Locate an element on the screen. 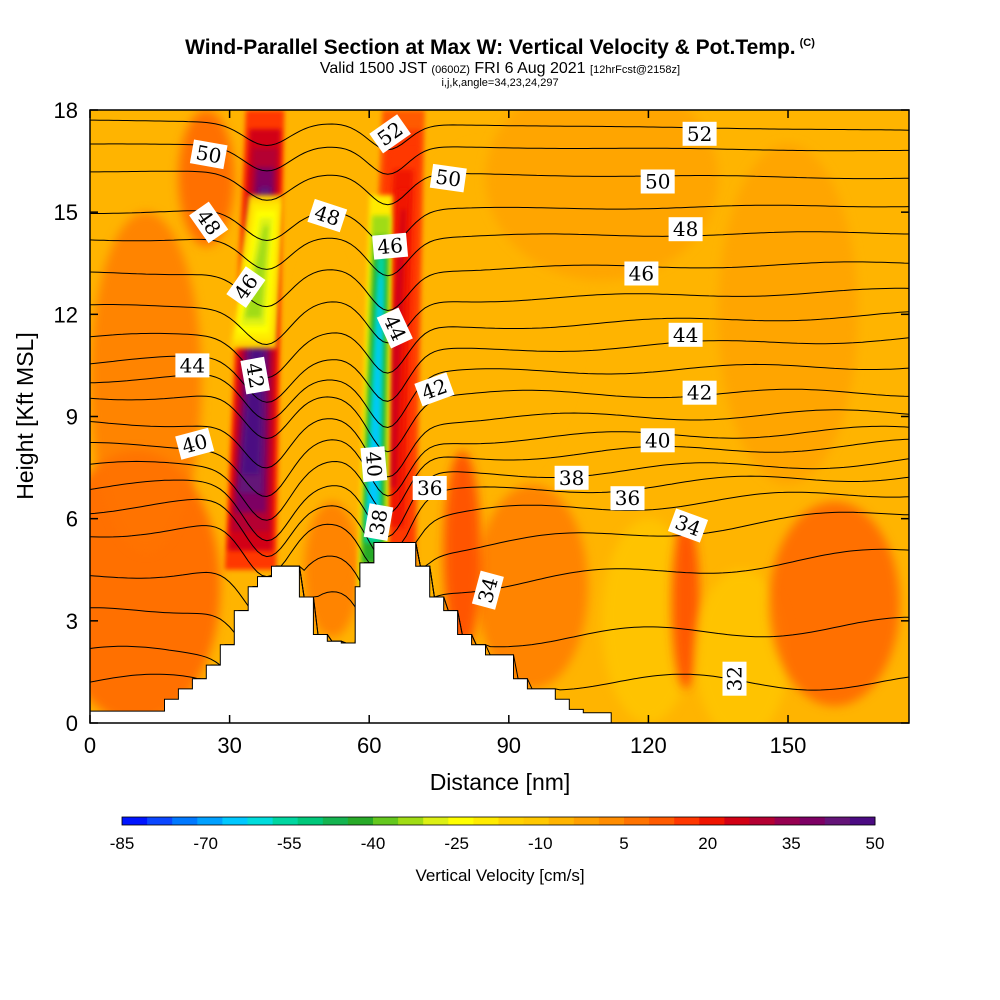 This screenshot has height=1000, width=1000. terrain-profile is located at coordinates (358, 632).